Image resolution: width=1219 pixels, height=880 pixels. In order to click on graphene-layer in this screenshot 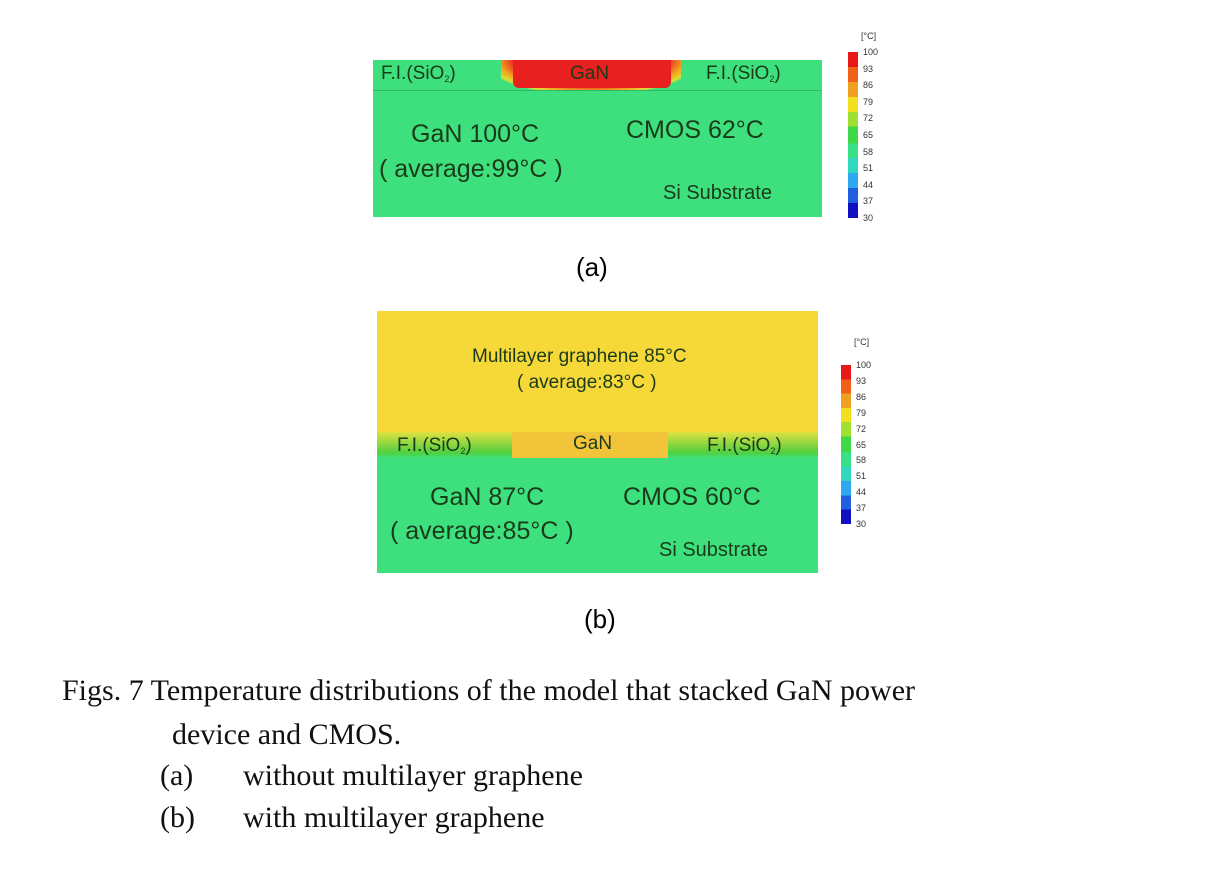, I will do `click(597, 373)`.